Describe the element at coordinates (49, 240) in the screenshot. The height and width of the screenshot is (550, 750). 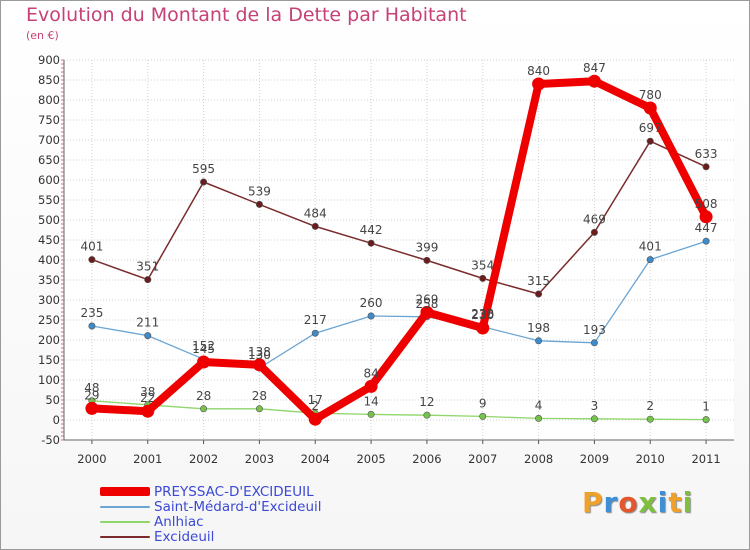
I see `y-tick-label: 450` at that location.